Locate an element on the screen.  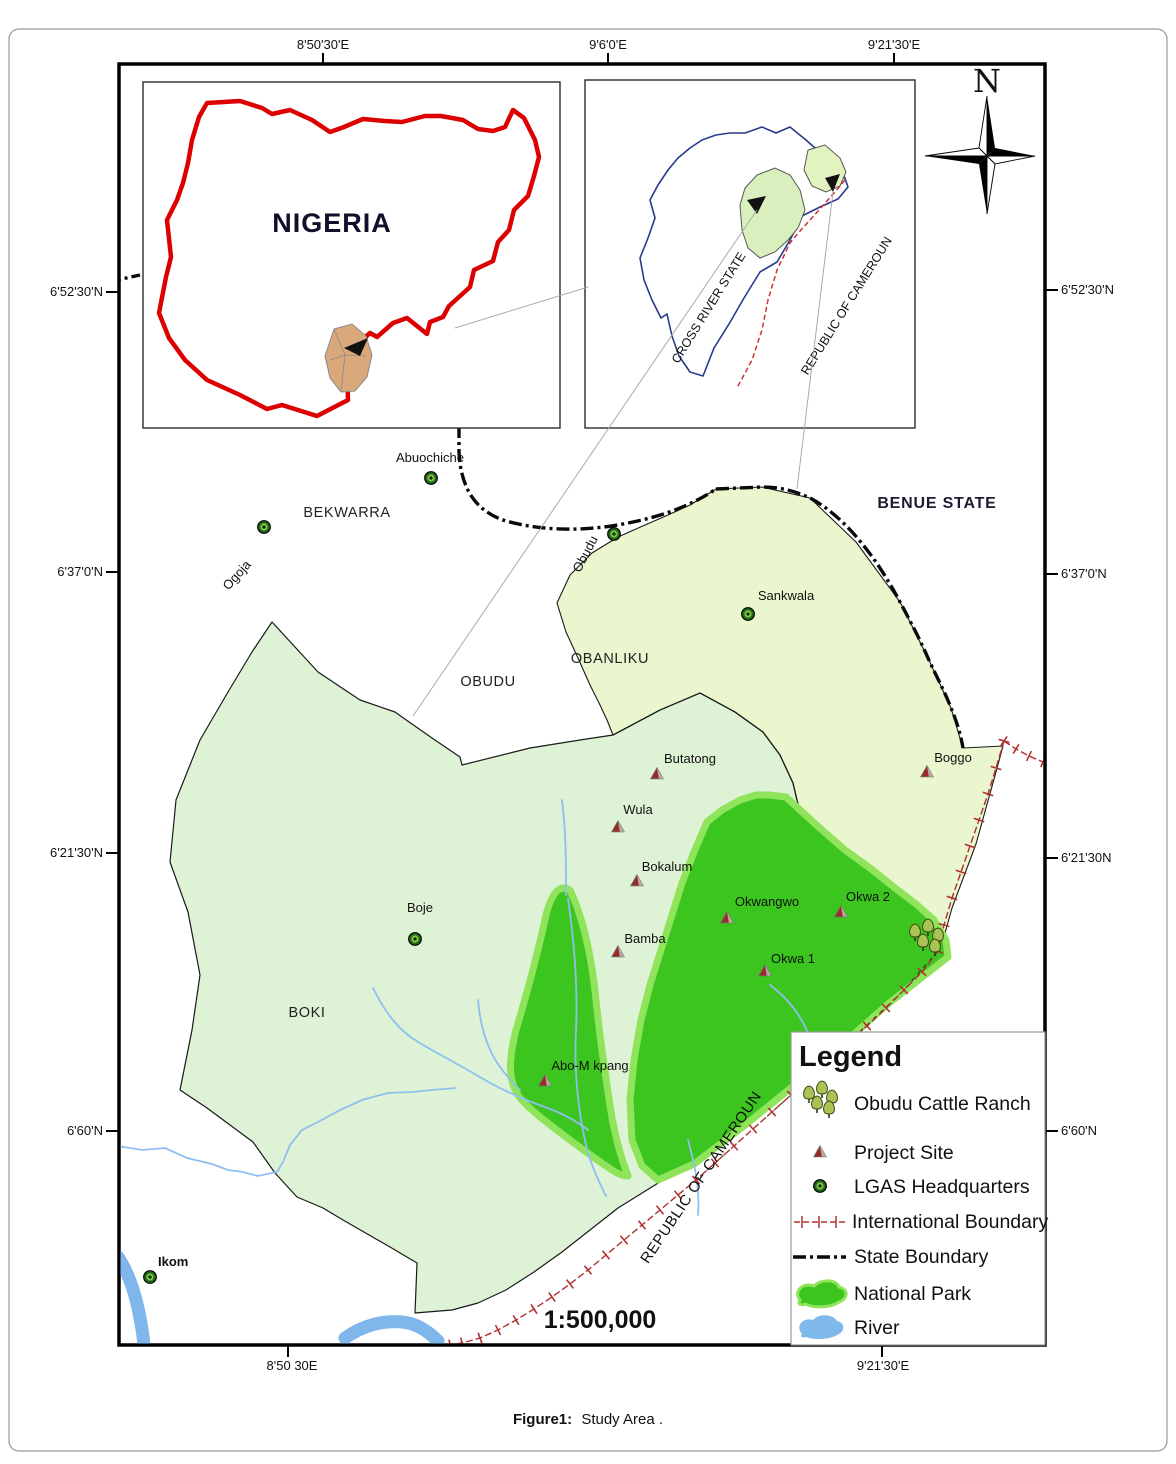
label-abomkpang: Abo-M kpang is located at coordinates (589, 1065).